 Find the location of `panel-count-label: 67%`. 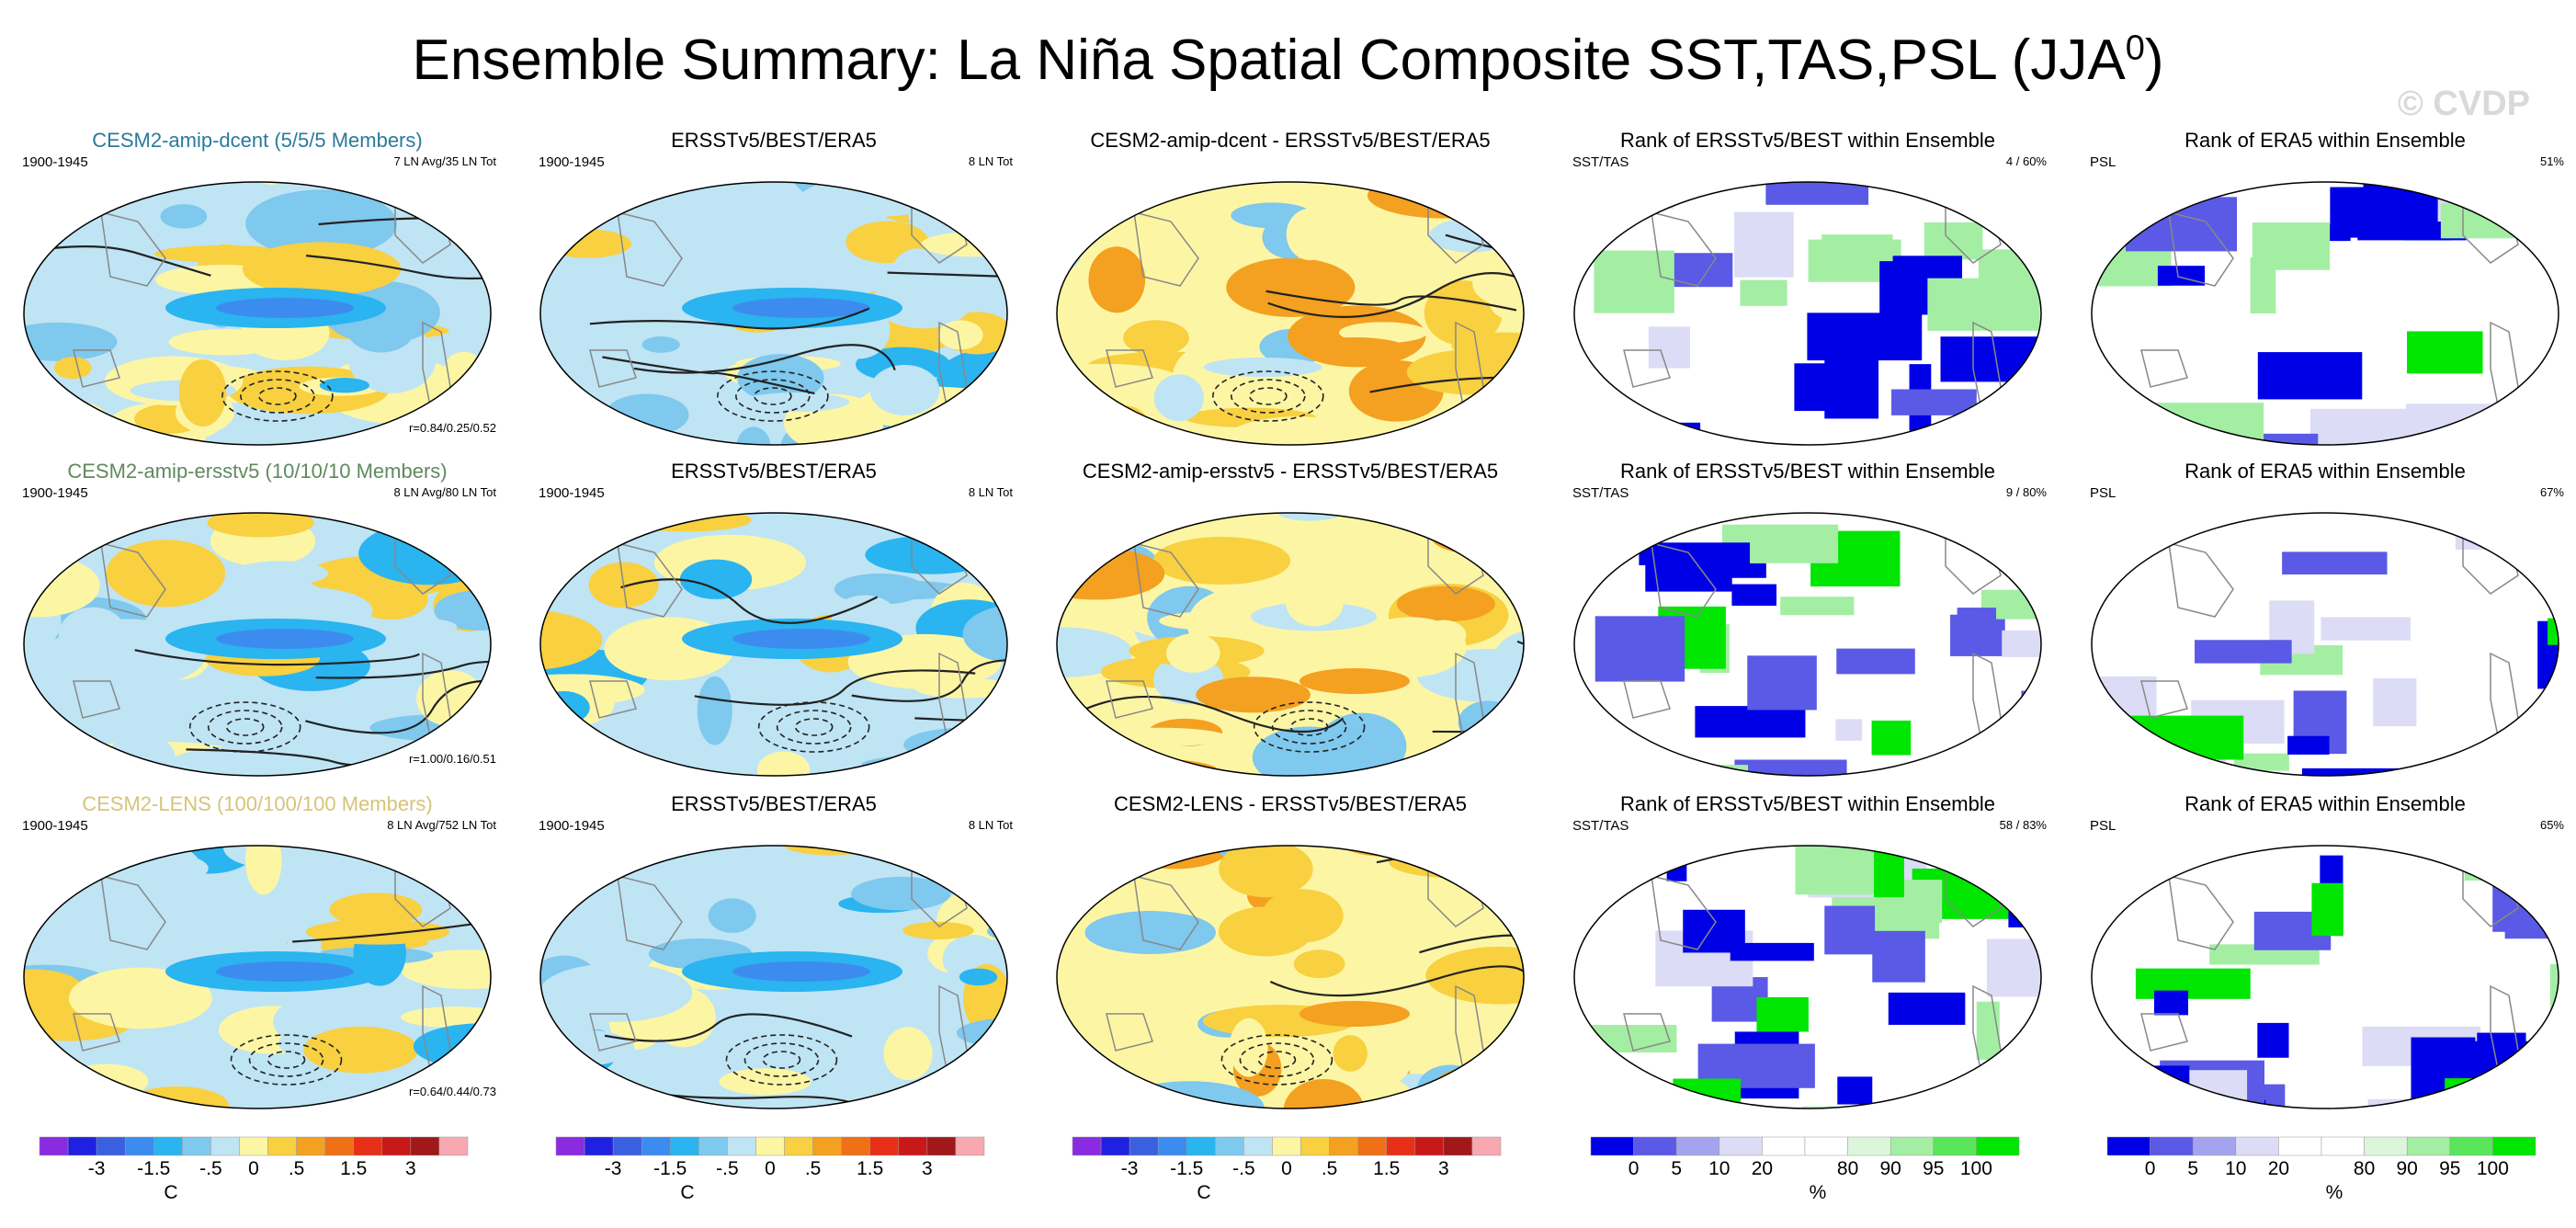

panel-count-label: 67% is located at coordinates (2551, 492).